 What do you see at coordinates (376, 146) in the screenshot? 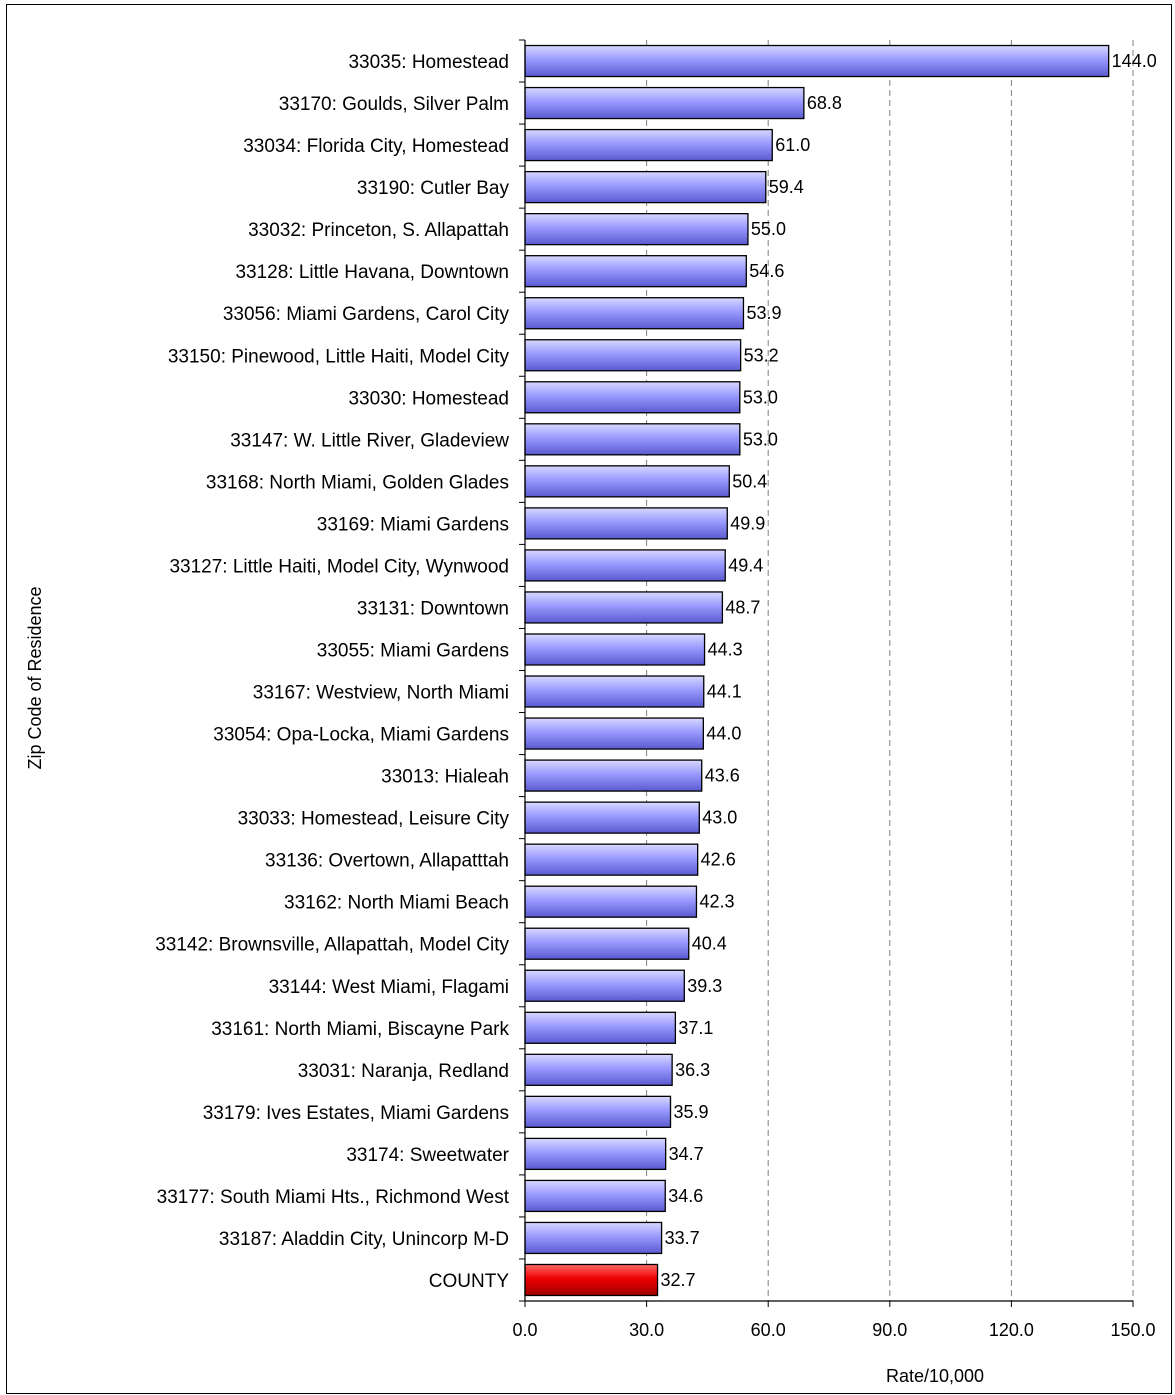
I see `category-label: 33034: Florida City, Homestead` at bounding box center [376, 146].